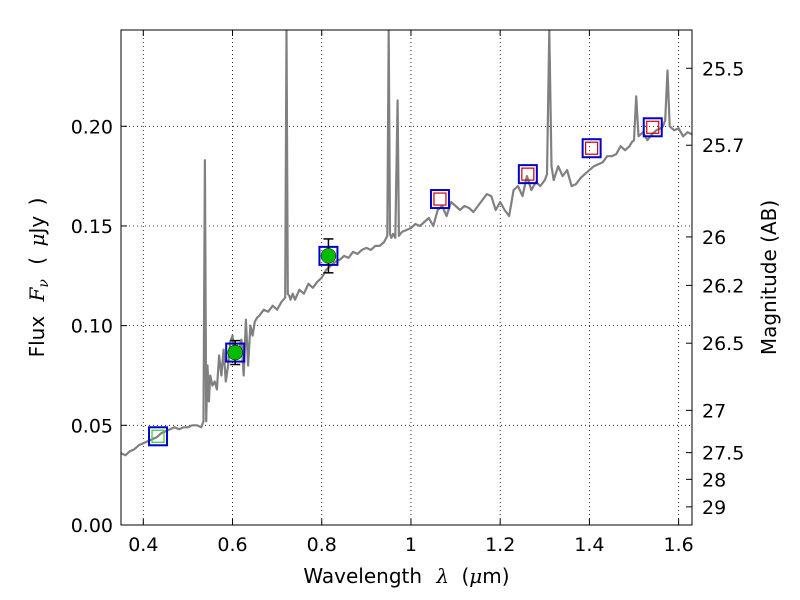  I want to click on y-axis-label-unit-close: ), so click(37, 202).